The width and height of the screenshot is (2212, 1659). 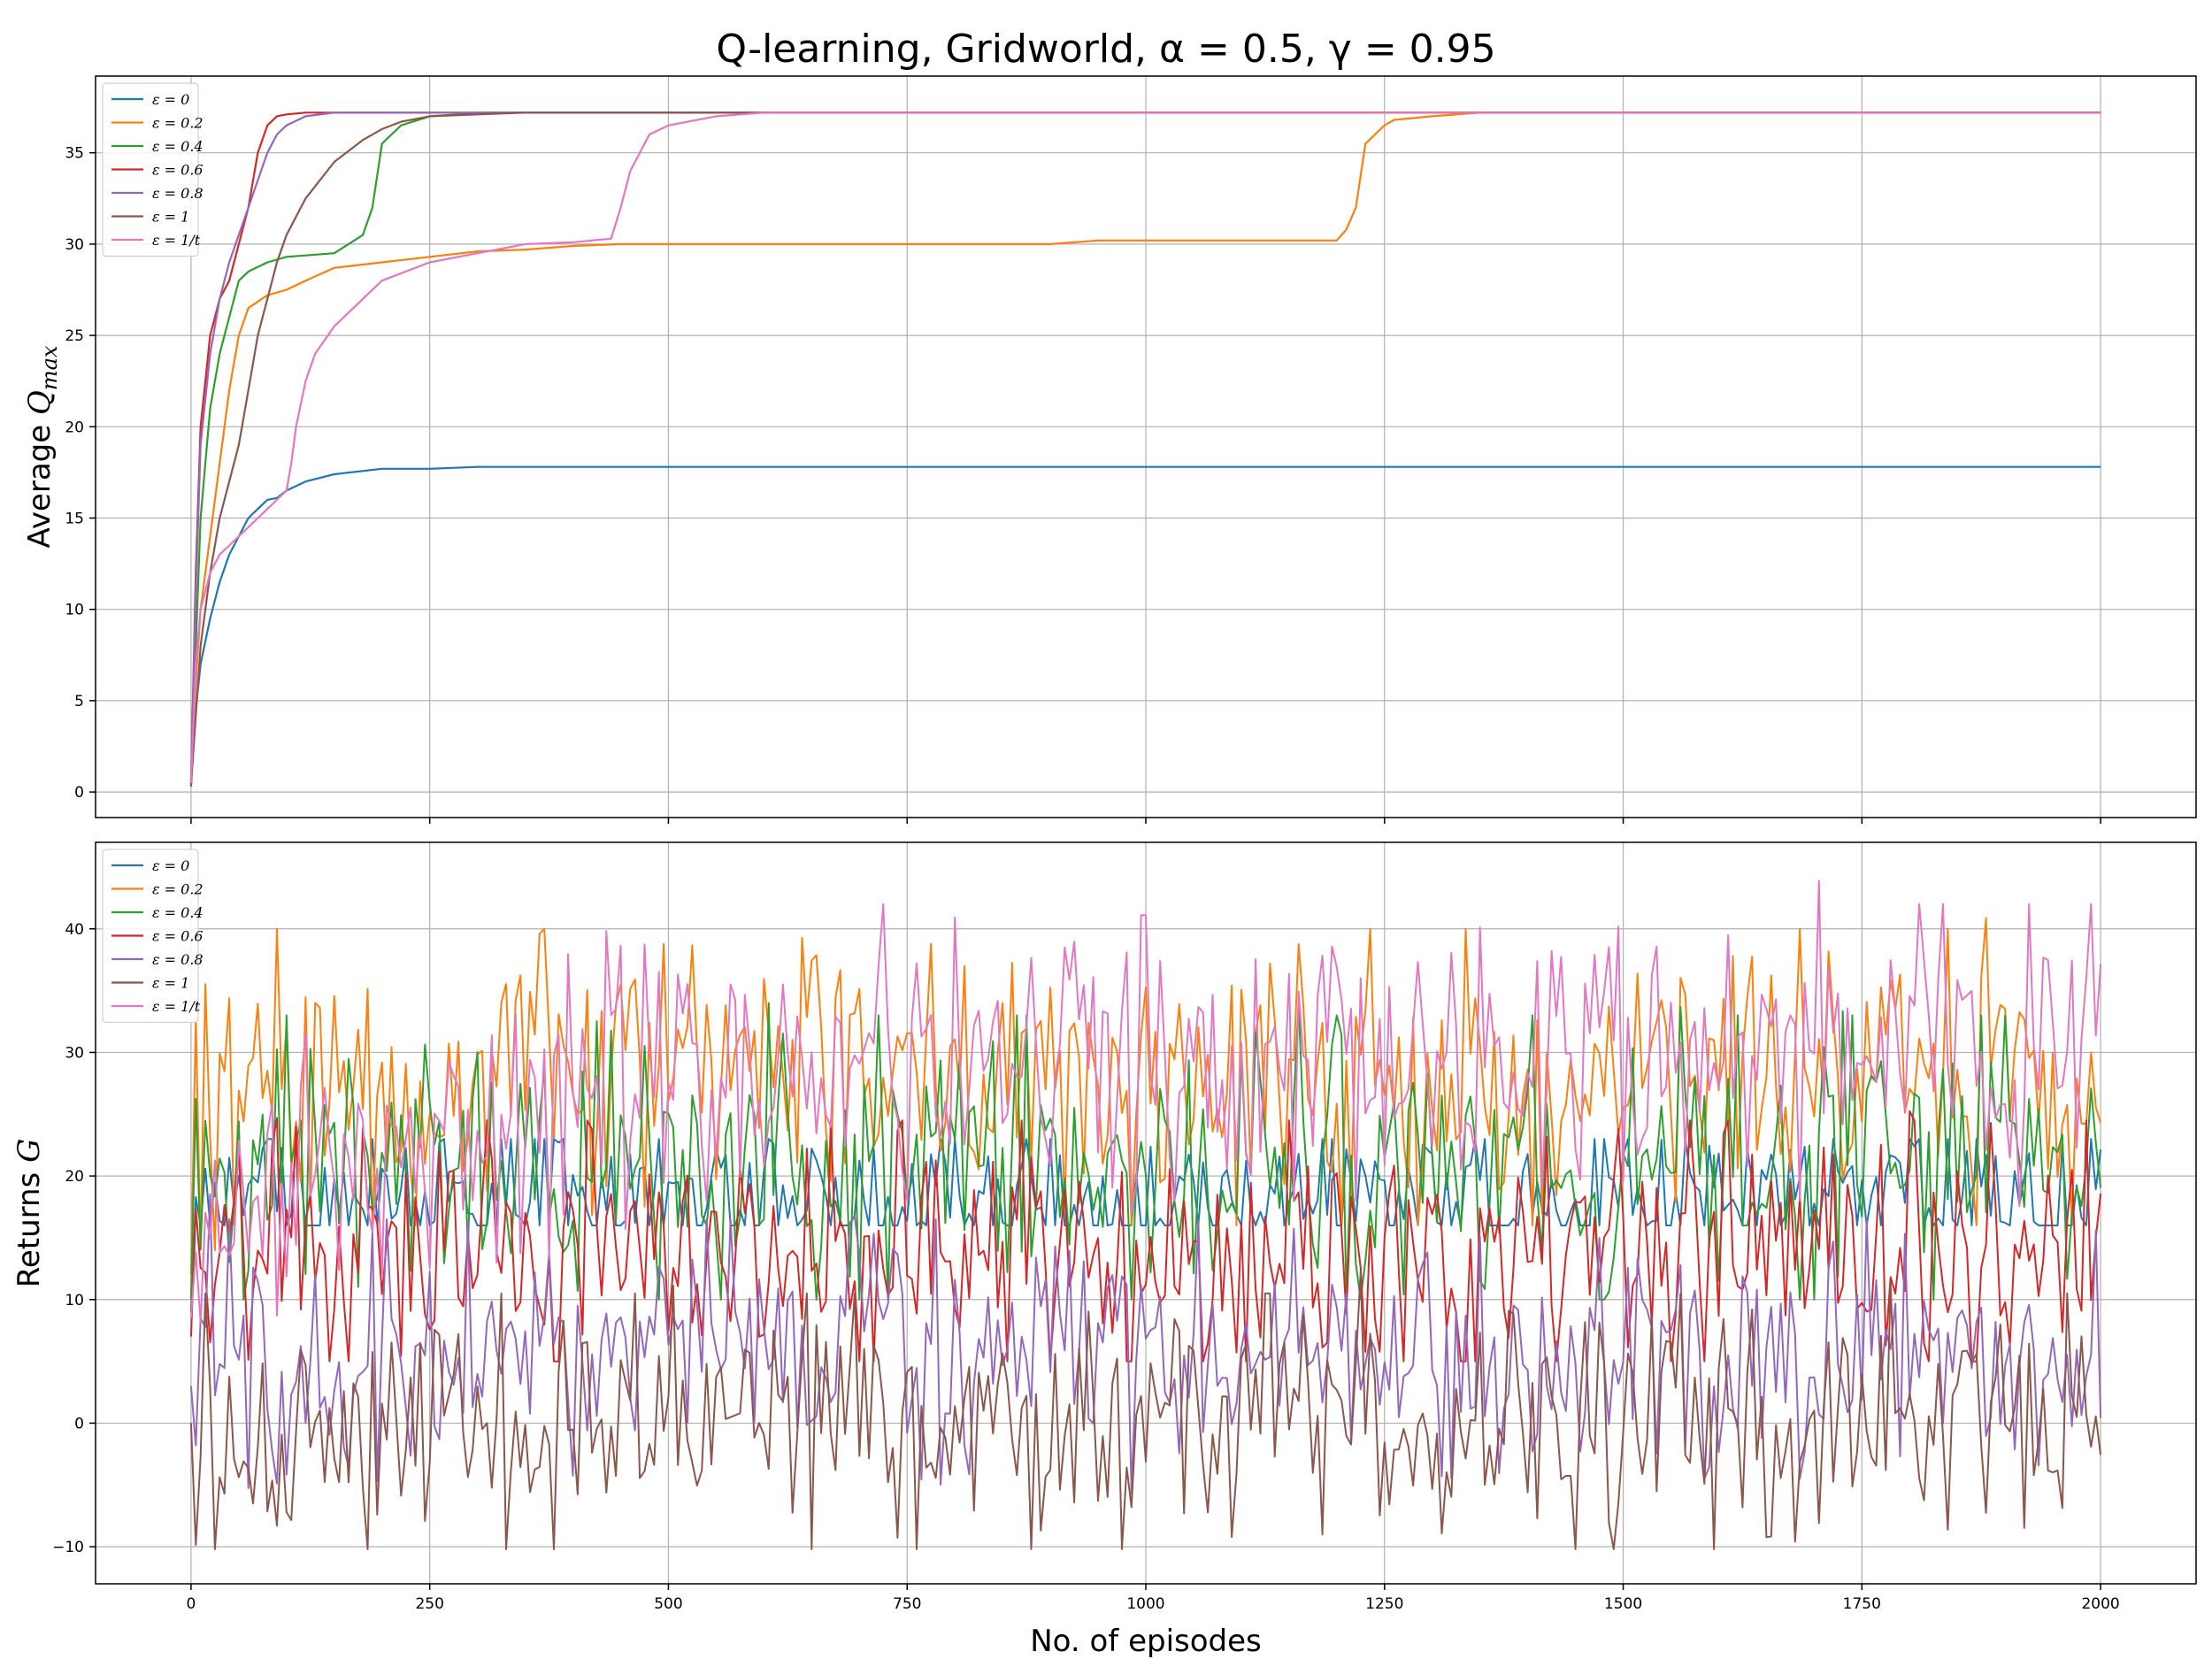 What do you see at coordinates (30, 1213) in the screenshot?
I see `y-axis-label: Returns G` at bounding box center [30, 1213].